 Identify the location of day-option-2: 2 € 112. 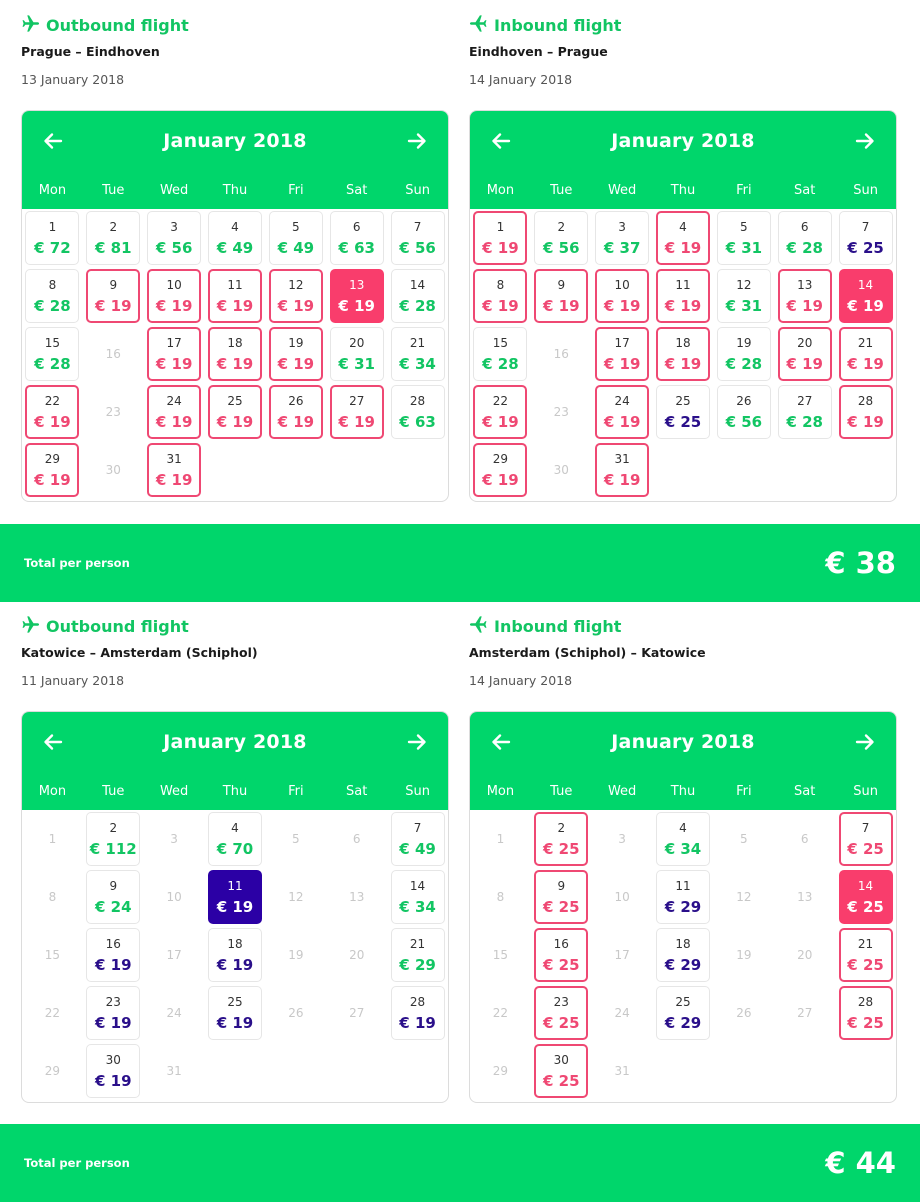
(113, 839).